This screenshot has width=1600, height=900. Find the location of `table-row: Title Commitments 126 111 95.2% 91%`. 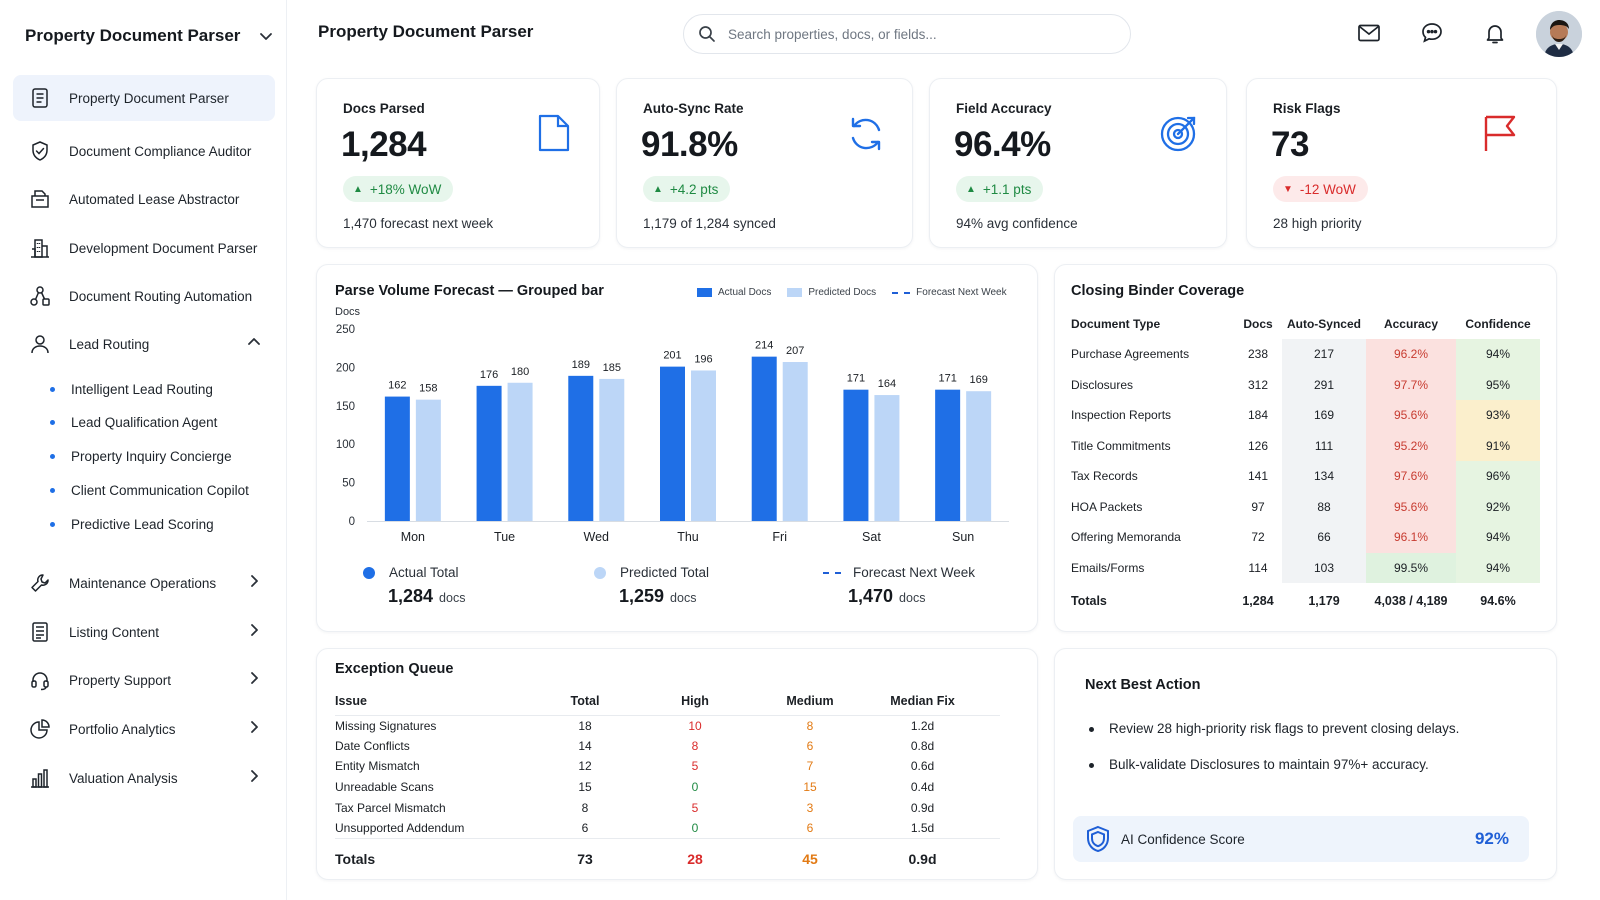

table-row: Title Commitments 126 111 95.2% 91% is located at coordinates (1304, 445).